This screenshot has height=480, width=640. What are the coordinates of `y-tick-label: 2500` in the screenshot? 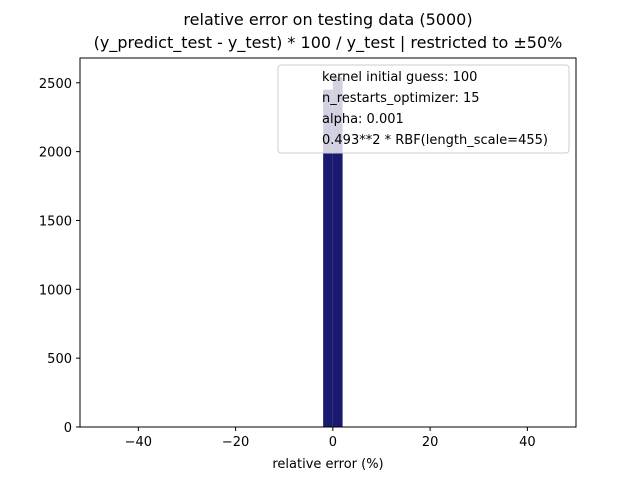 It's located at (55, 84).